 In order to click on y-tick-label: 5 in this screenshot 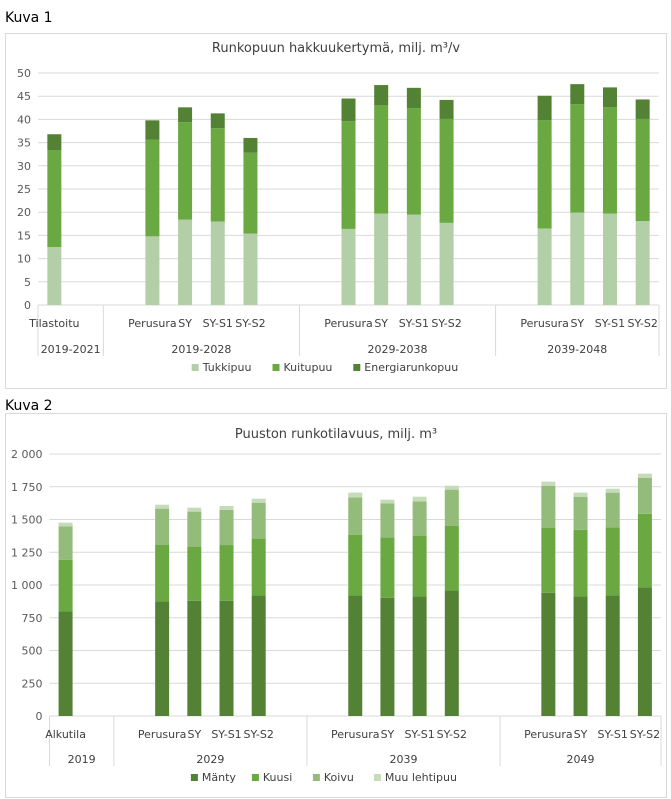, I will do `click(27, 282)`.